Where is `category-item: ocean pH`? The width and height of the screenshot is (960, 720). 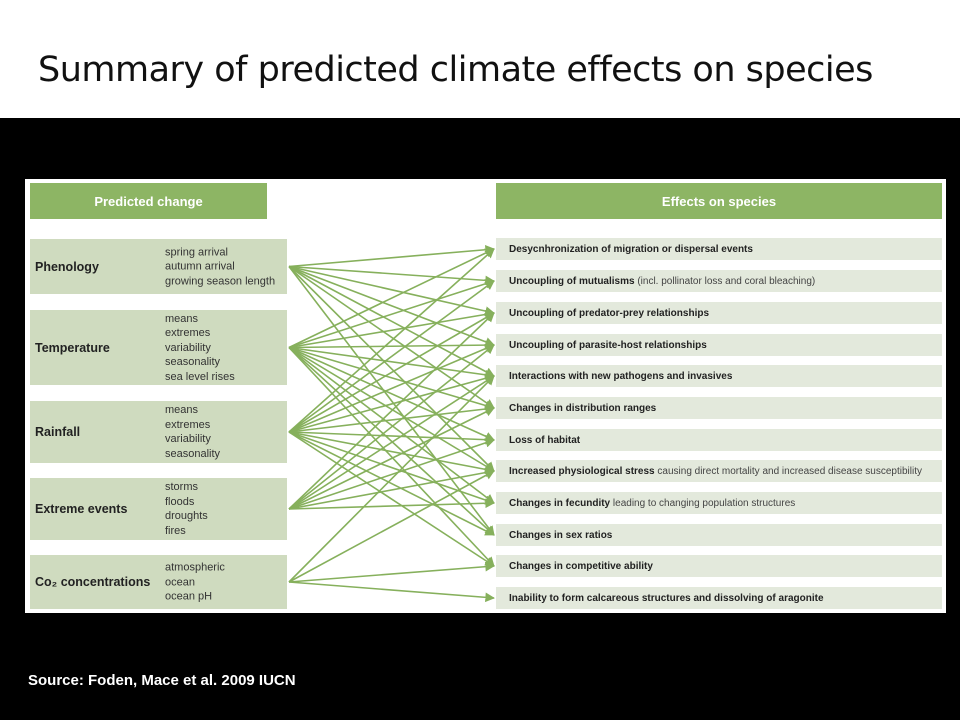 category-item: ocean pH is located at coordinates (189, 596).